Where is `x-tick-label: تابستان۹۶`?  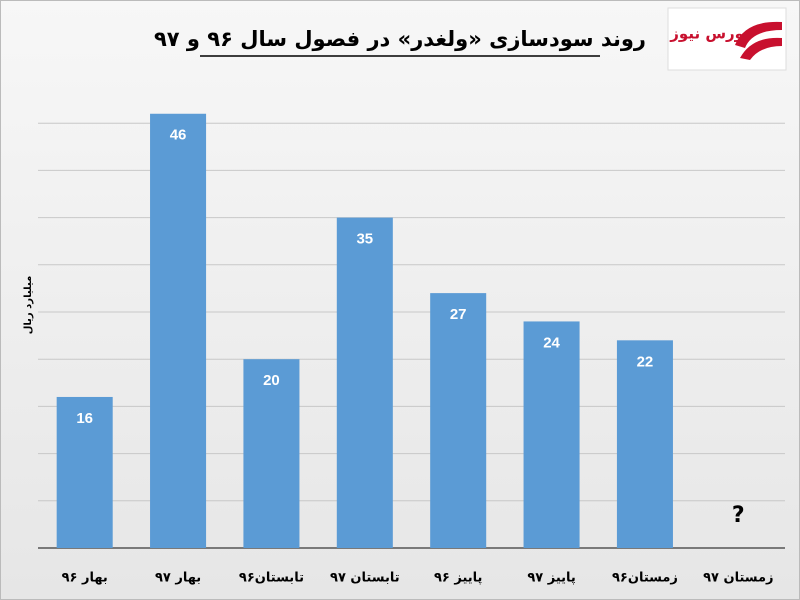
x-tick-label: تابستان۹۶ is located at coordinates (271, 578).